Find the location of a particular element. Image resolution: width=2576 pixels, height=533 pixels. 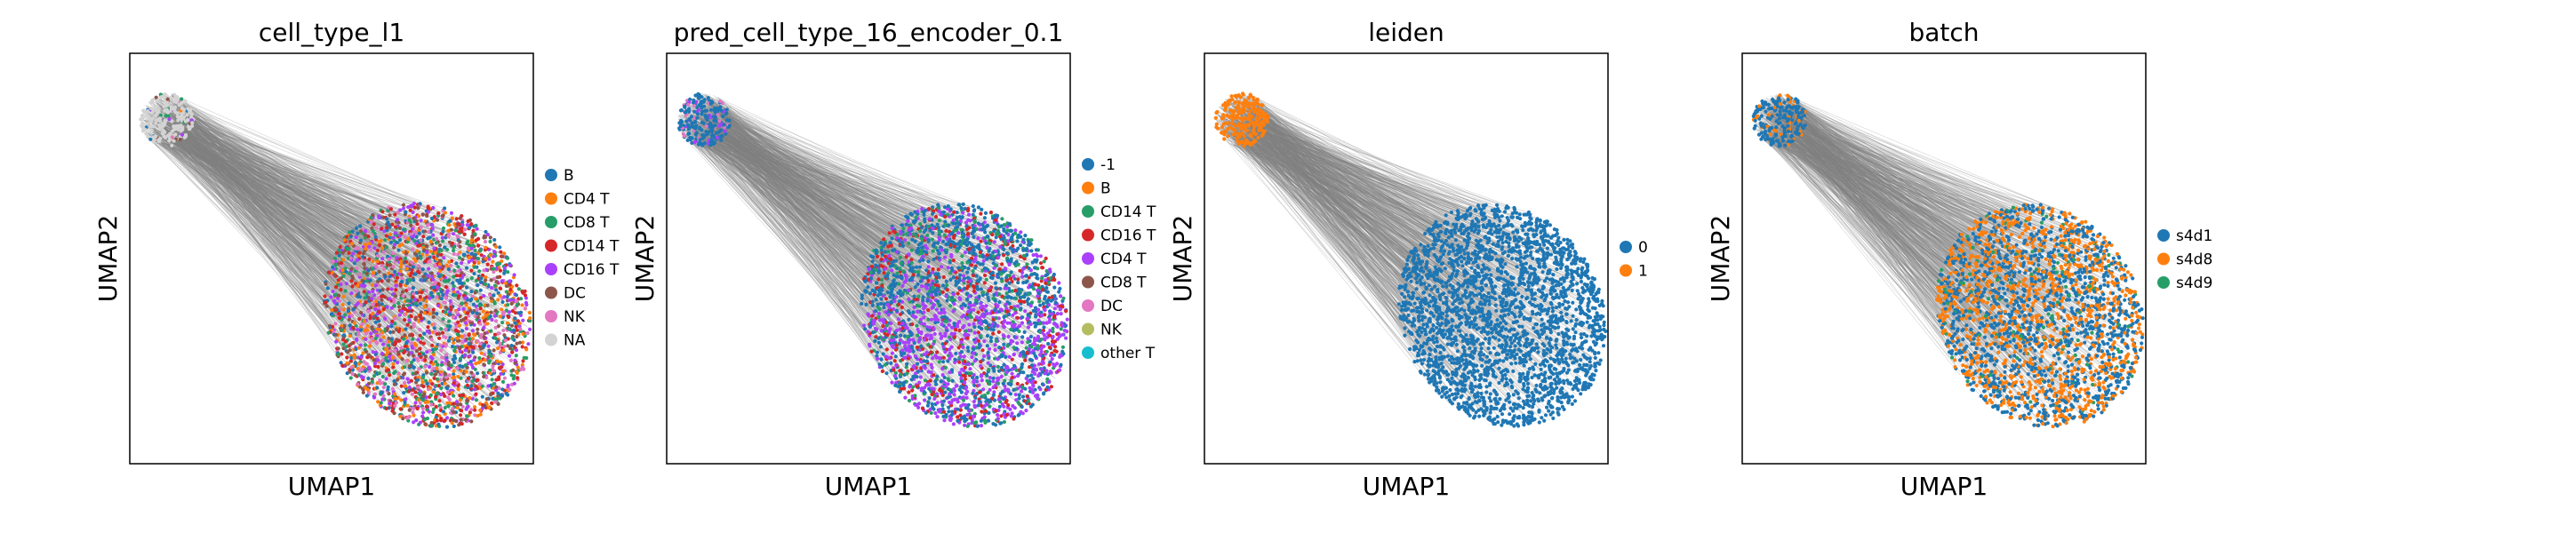

chart-title: cell_type_l1 is located at coordinates (331, 32).